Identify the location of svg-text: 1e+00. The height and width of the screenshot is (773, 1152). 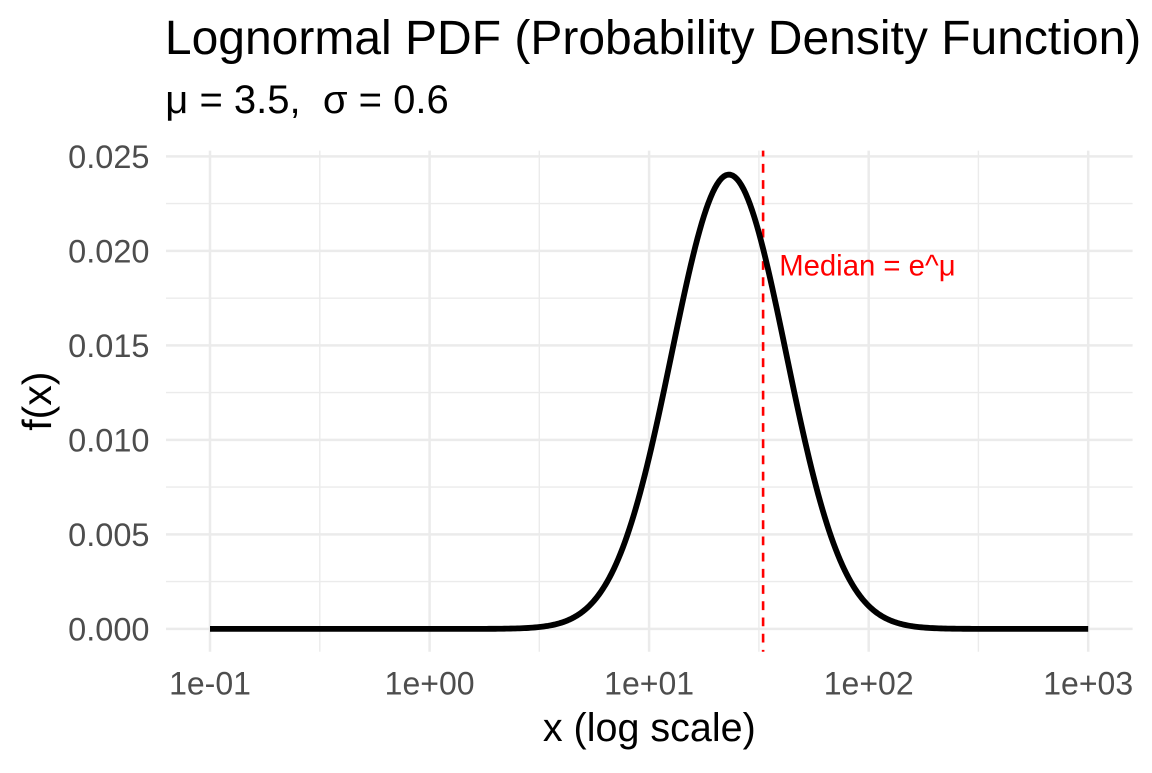
(430, 683).